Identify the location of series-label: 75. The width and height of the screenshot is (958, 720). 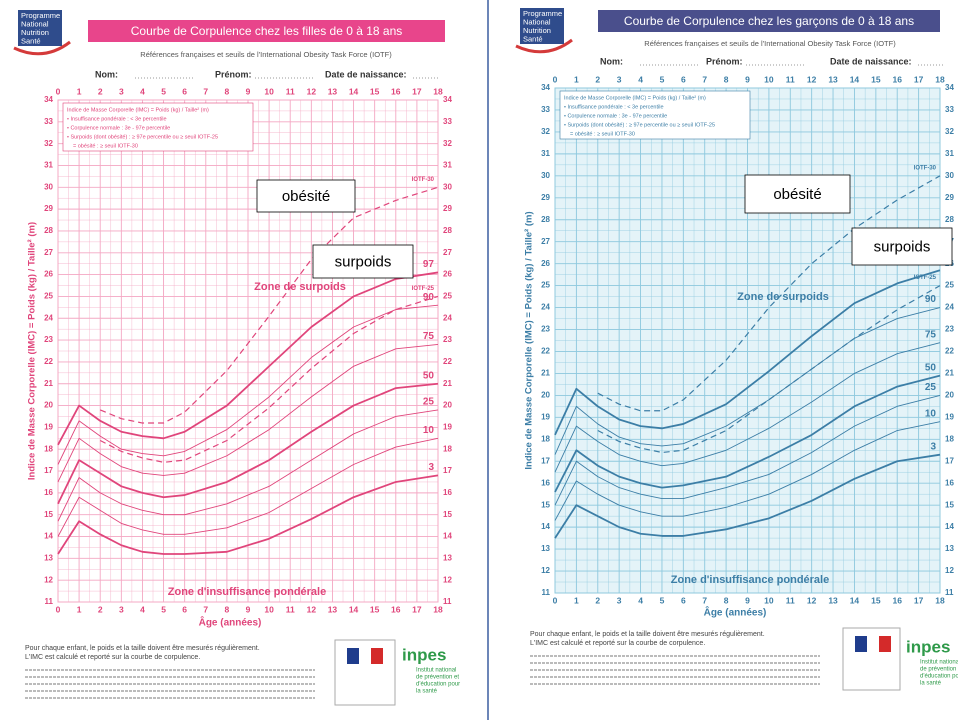
(429, 336).